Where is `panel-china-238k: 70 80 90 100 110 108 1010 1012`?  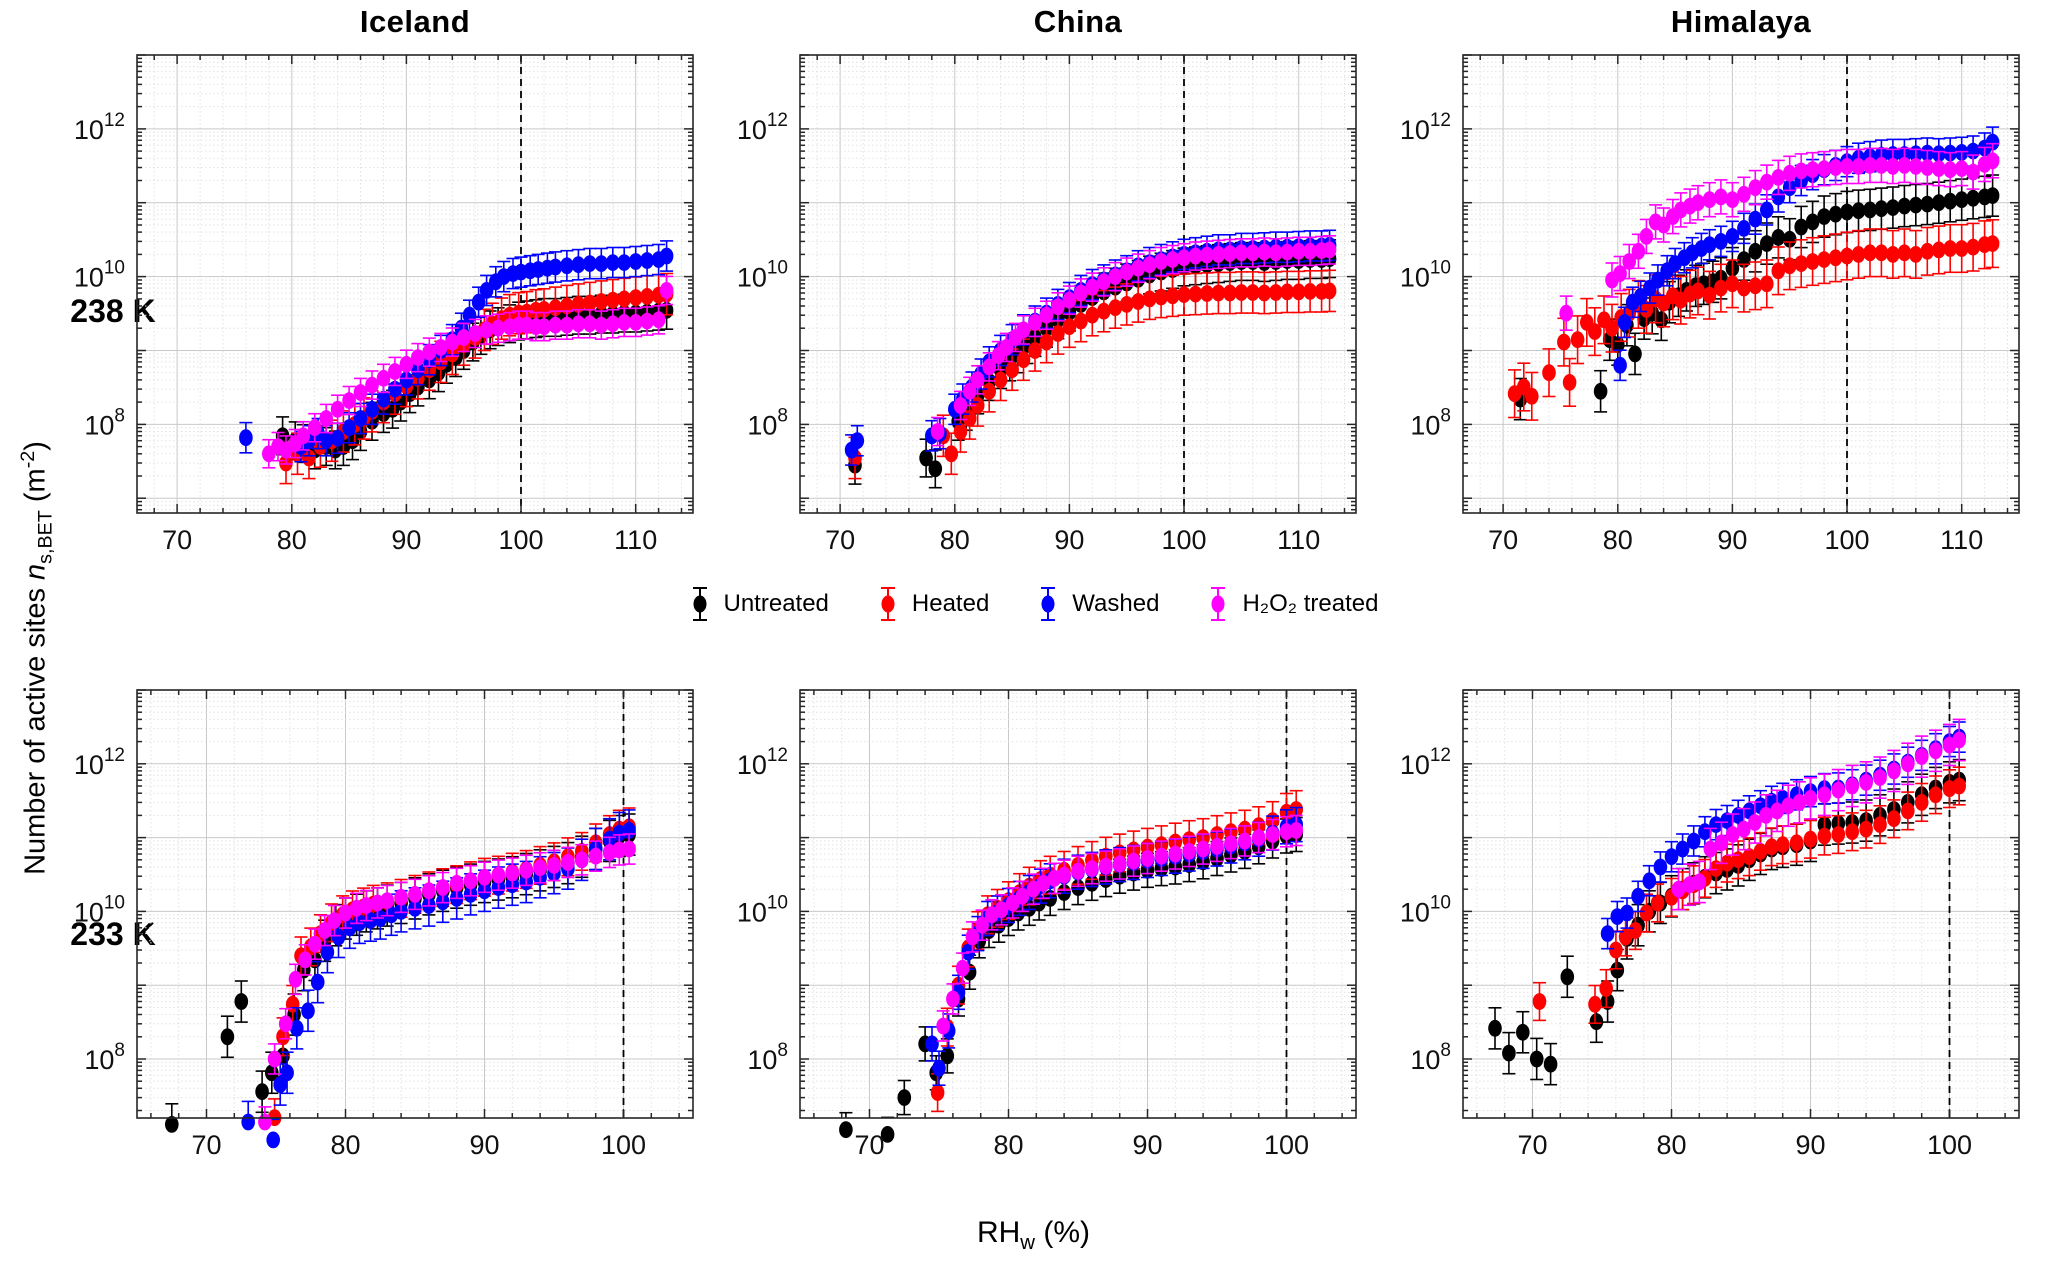
panel-china-238k: 70 80 90 100 110 108 1010 1012 is located at coordinates (1047, 304).